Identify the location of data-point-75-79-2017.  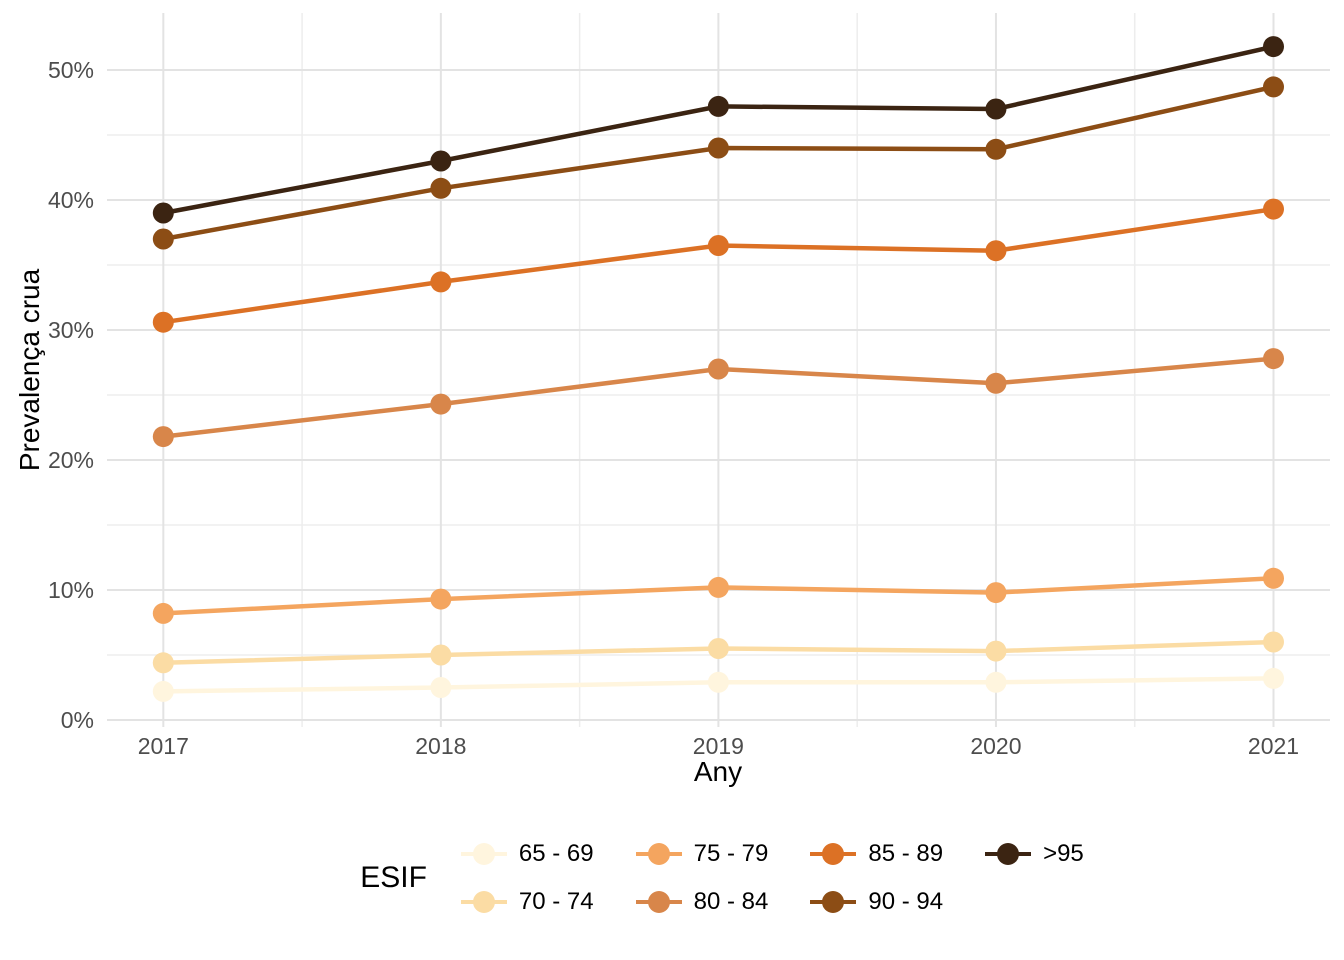
(163, 613).